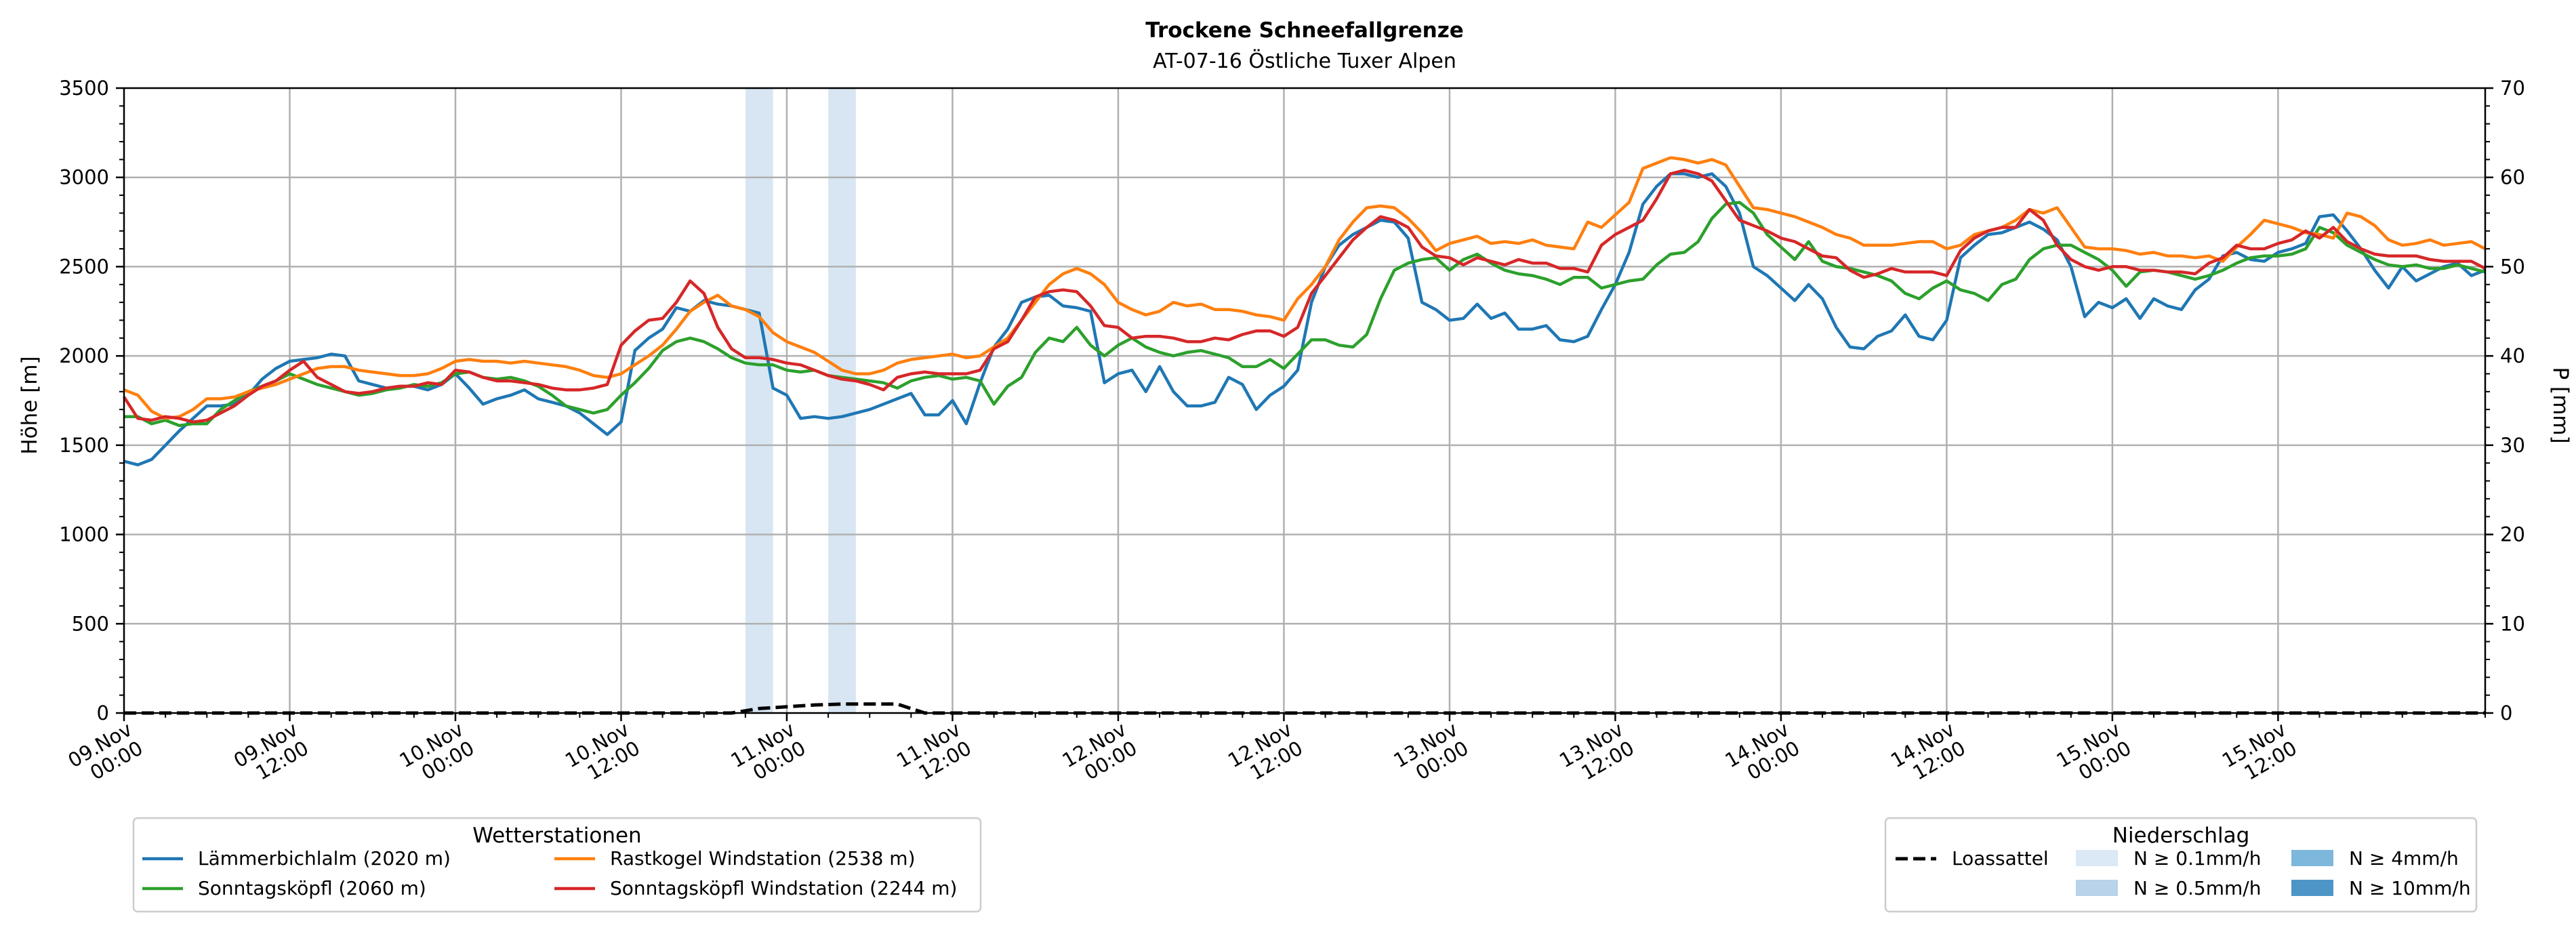  Describe the element at coordinates (84, 534) in the screenshot. I see `y-tick-label-2: 1000` at that location.